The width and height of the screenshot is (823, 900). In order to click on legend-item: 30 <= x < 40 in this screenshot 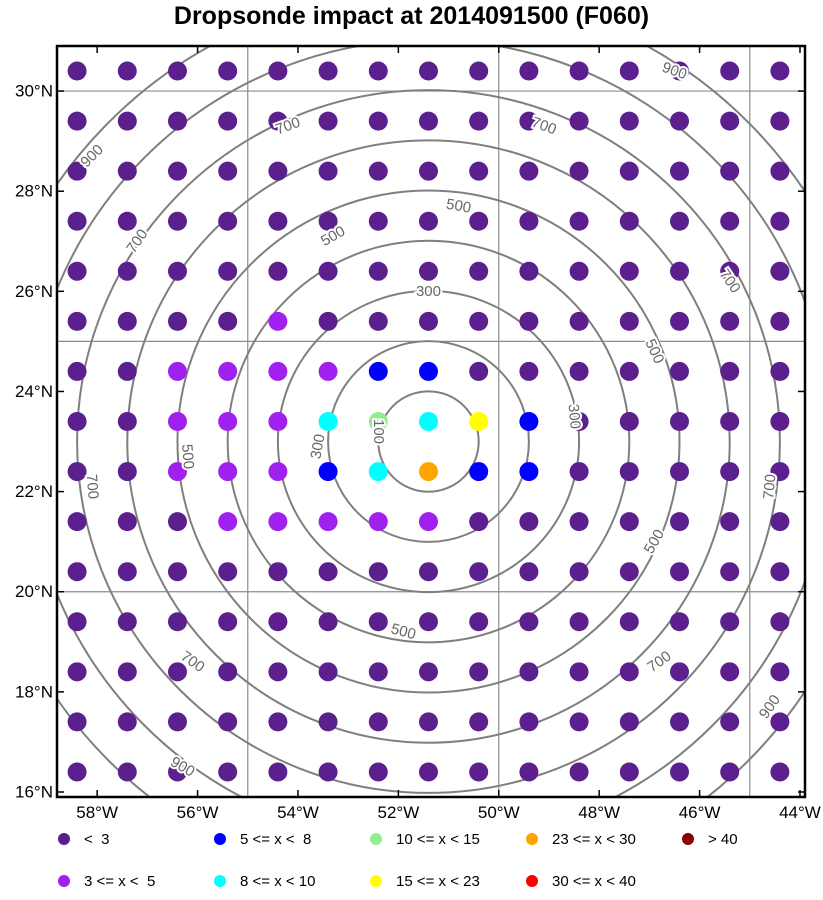, I will do `click(581, 881)`.